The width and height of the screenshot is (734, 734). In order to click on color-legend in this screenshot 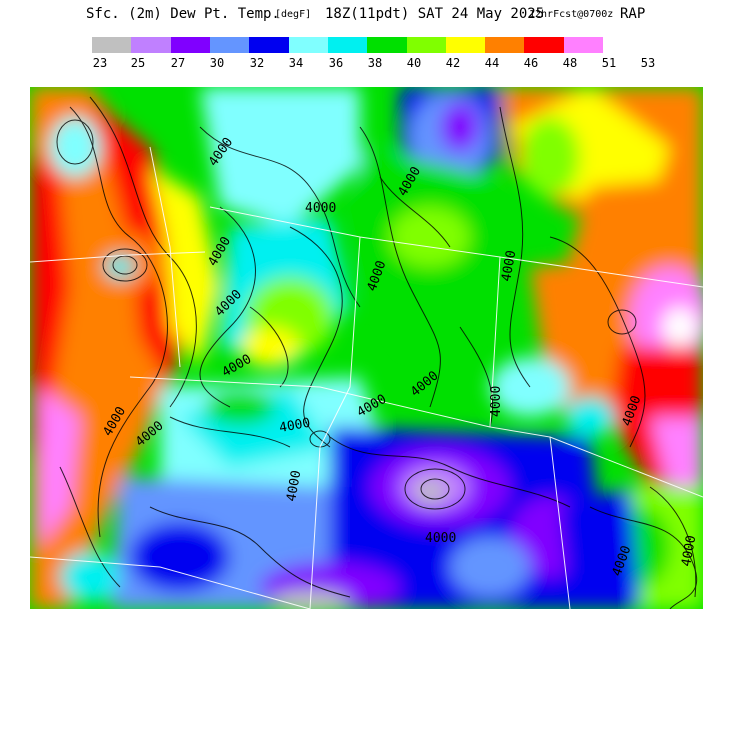, I will do `click(348, 45)`.